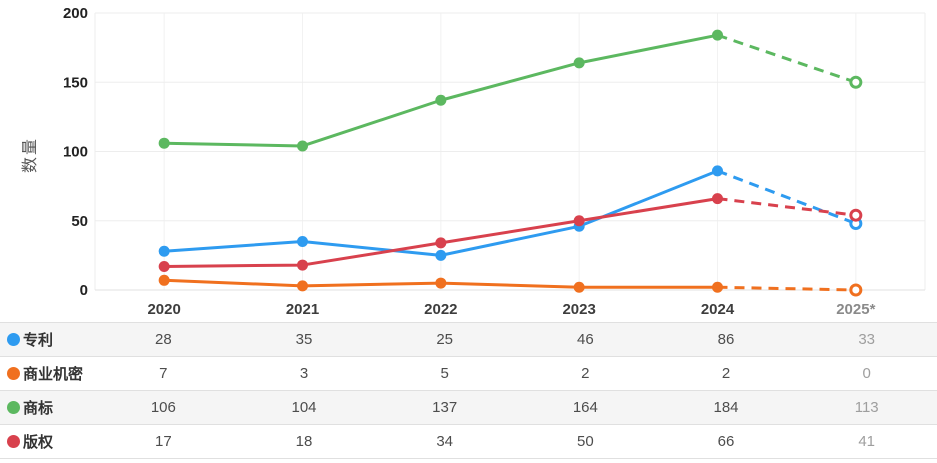  Describe the element at coordinates (53, 374) in the screenshot. I see `series-label: 商业机密` at that location.